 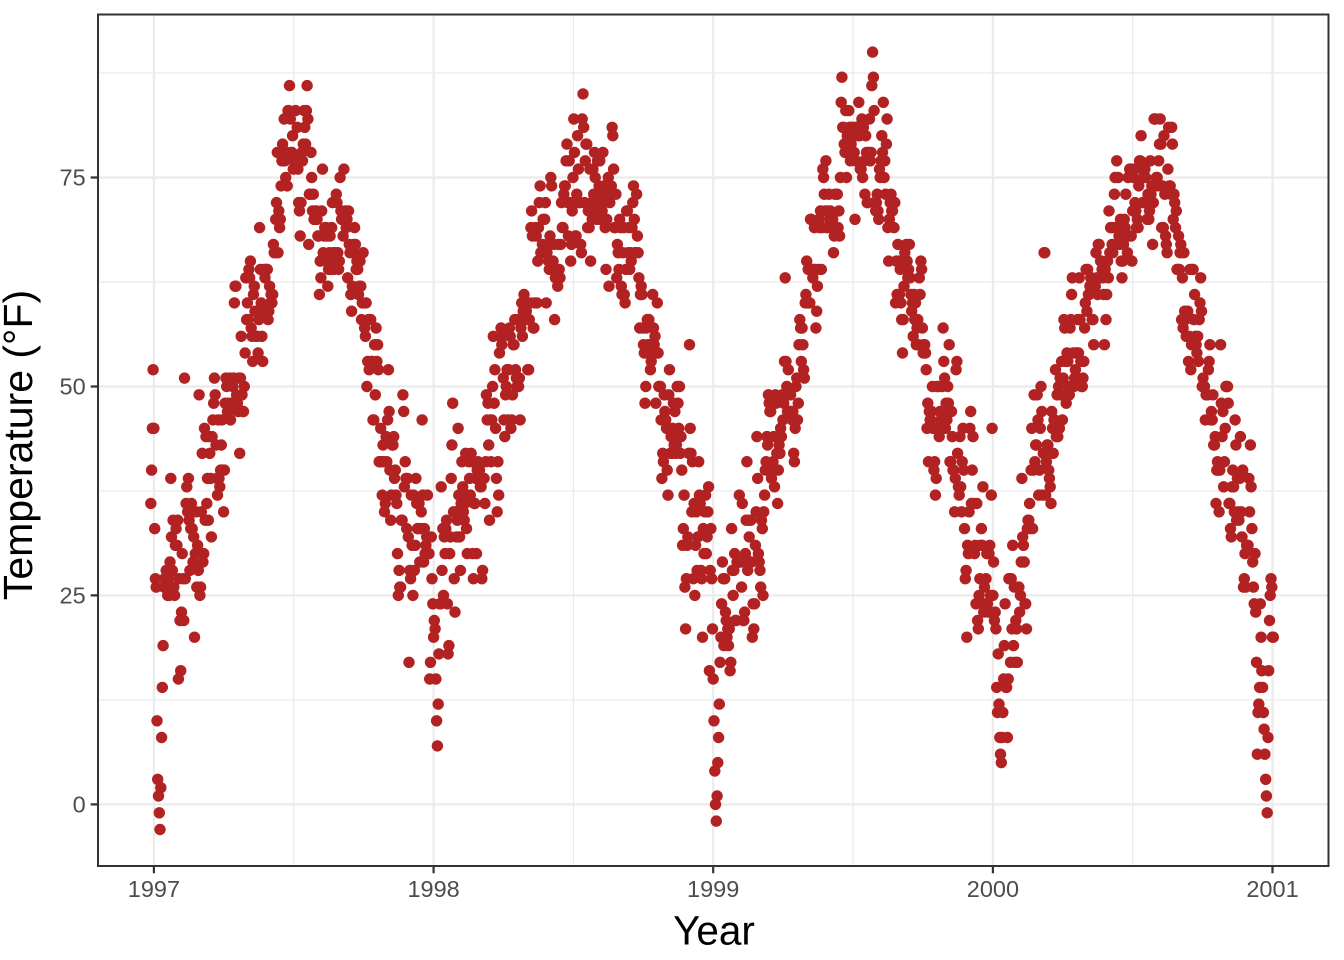 What do you see at coordinates (20, 445) in the screenshot?
I see `svg-text: Temperature (°F)` at bounding box center [20, 445].